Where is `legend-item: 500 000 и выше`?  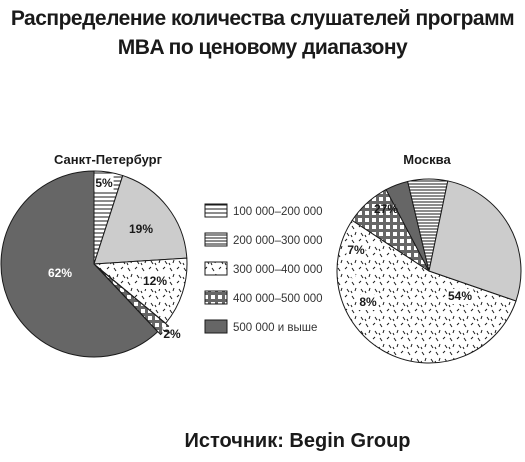 legend-item: 500 000 и выше is located at coordinates (260, 326).